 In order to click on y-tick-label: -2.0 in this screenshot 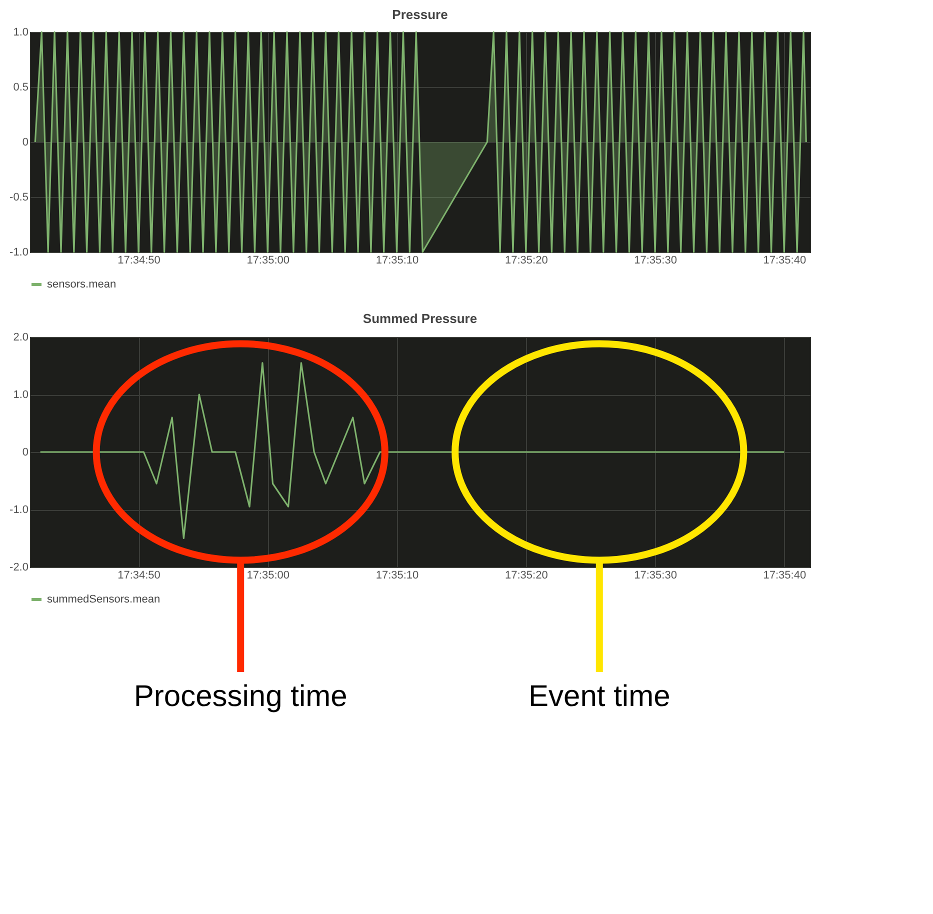, I will do `click(19, 568)`.